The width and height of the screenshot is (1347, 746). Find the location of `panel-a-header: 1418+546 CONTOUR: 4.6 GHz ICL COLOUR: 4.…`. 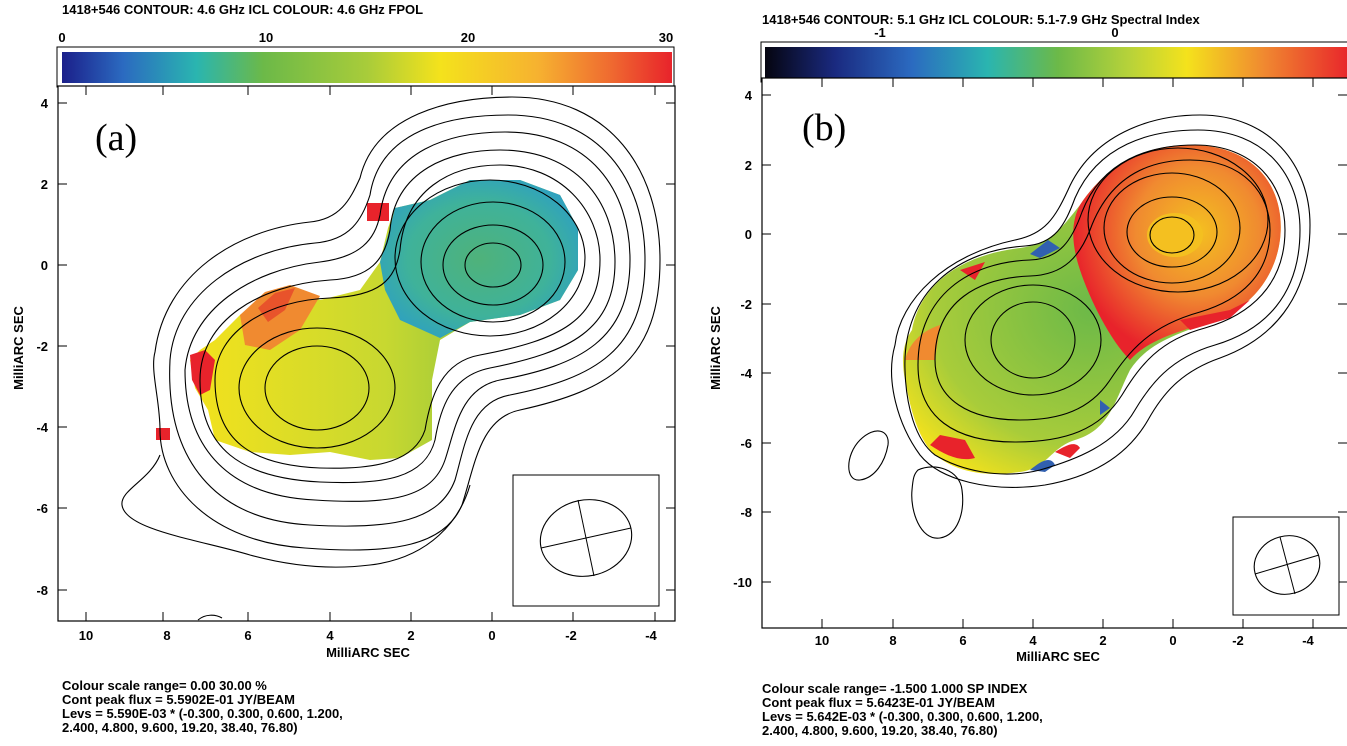

panel-a-header: 1418+546 CONTOUR: 4.6 GHz ICL COLOUR: 4.… is located at coordinates (243, 9).